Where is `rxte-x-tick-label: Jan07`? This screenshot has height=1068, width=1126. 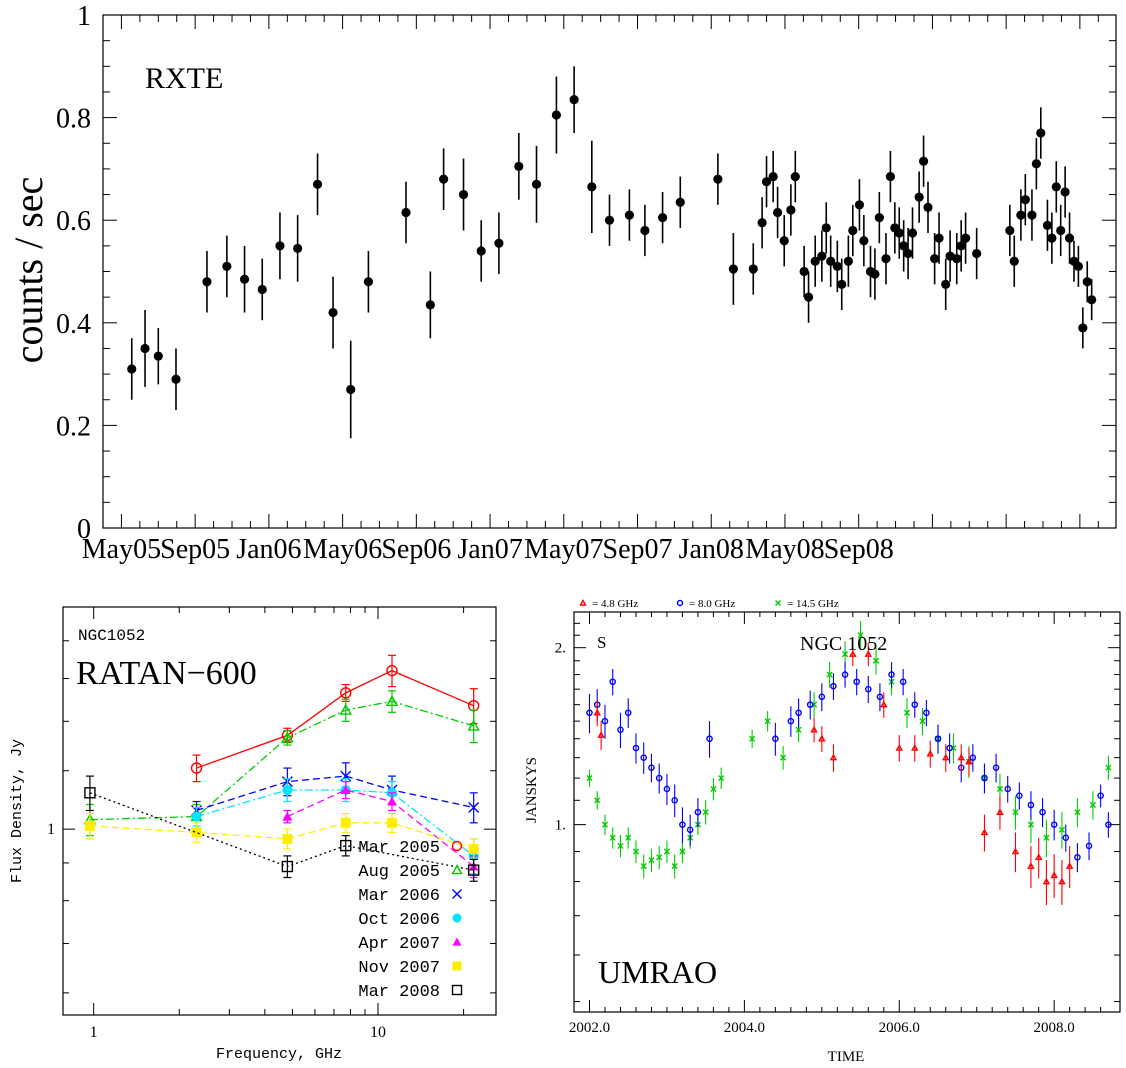 rxte-x-tick-label: Jan07 is located at coordinates (489, 549).